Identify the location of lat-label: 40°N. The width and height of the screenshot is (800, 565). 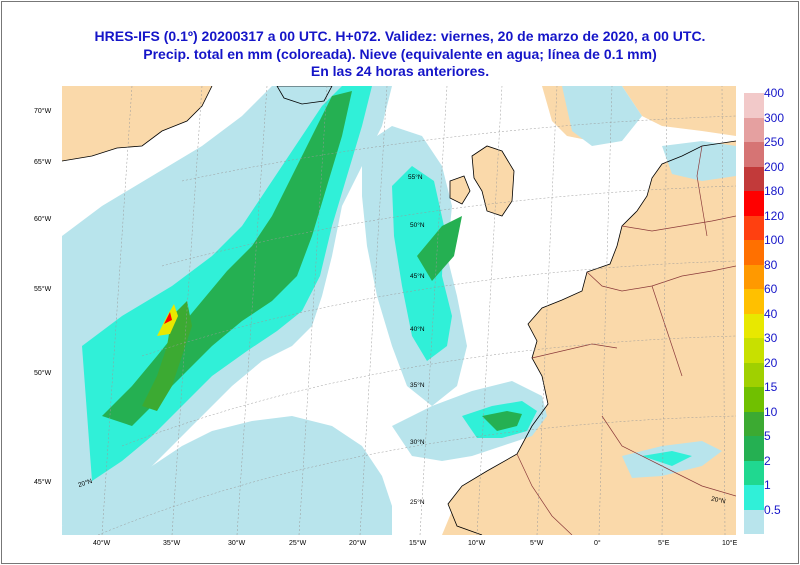
(417, 329).